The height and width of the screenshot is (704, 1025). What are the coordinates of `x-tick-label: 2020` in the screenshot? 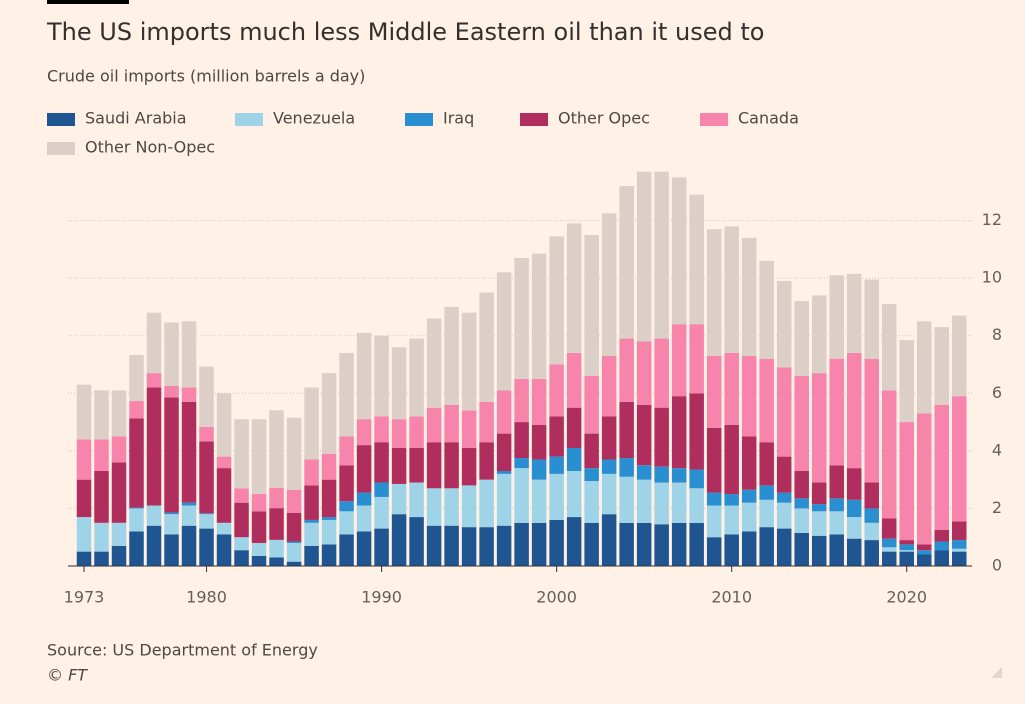 It's located at (906, 597).